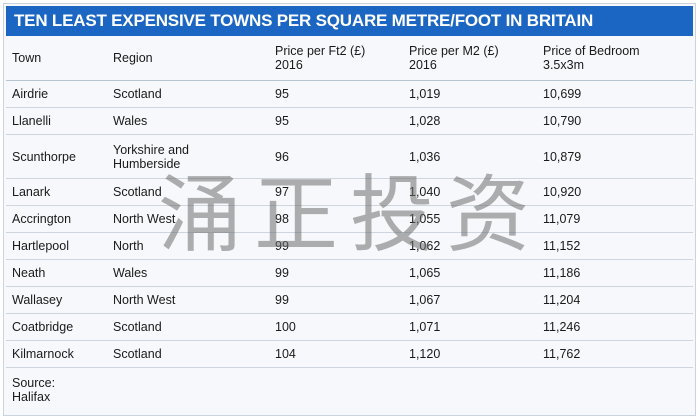  I want to click on cell-price-ft2: 96, so click(336, 156).